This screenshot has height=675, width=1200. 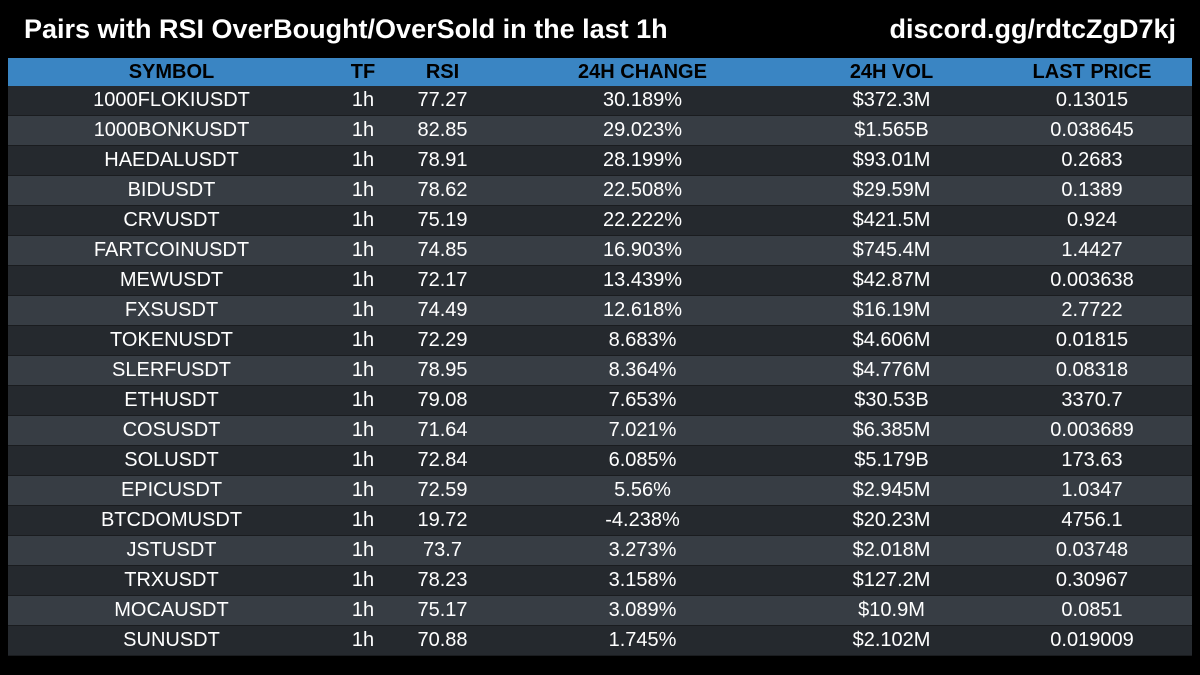 I want to click on cell-symbol: MEWUSDT, so click(x=171, y=280).